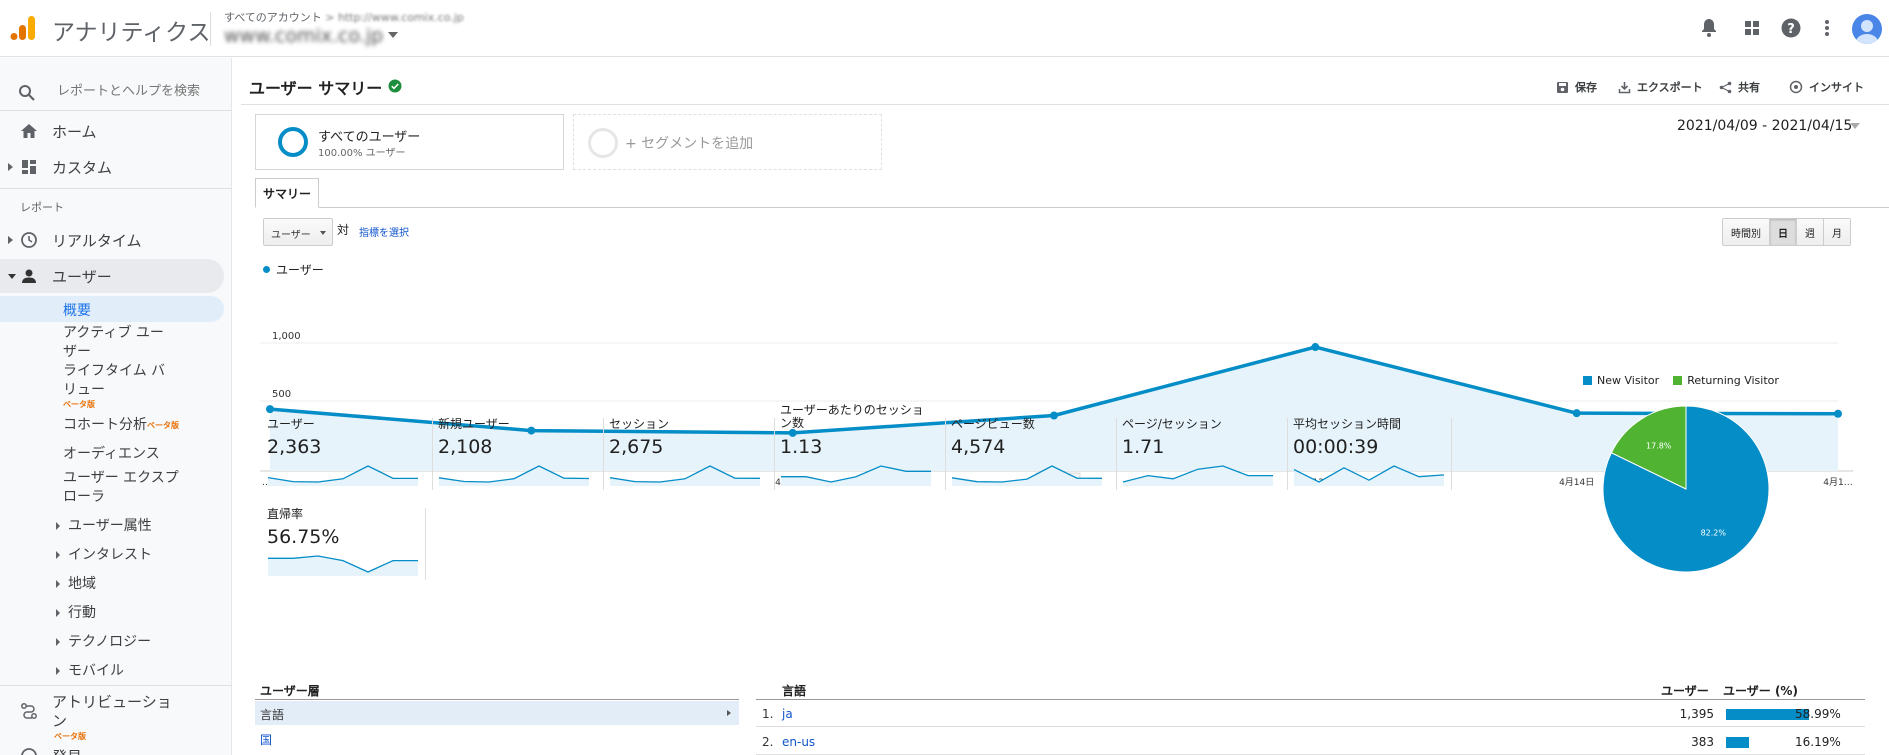 The image size is (1889, 755). I want to click on metric-label: 新規ユーザー, so click(474, 424).